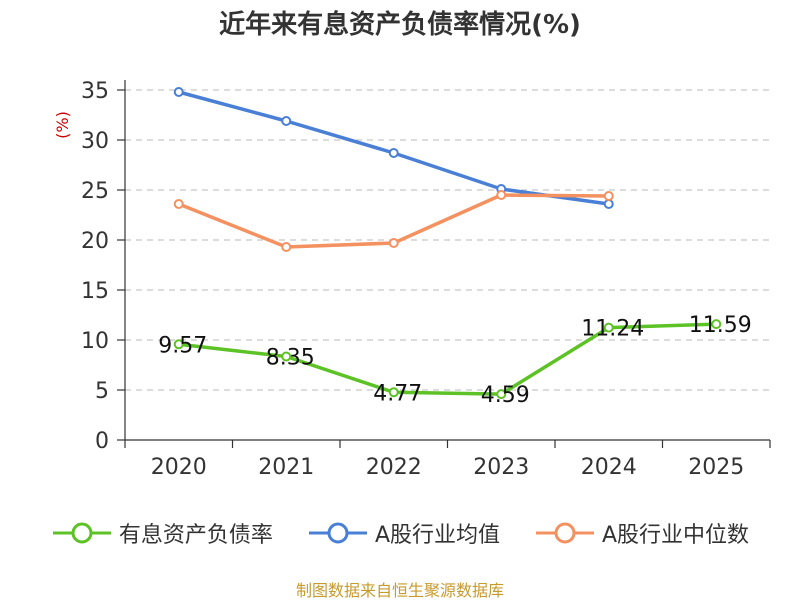 Image resolution: width=800 pixels, height=601 pixels. I want to click on data-label: 11.59, so click(720, 325).